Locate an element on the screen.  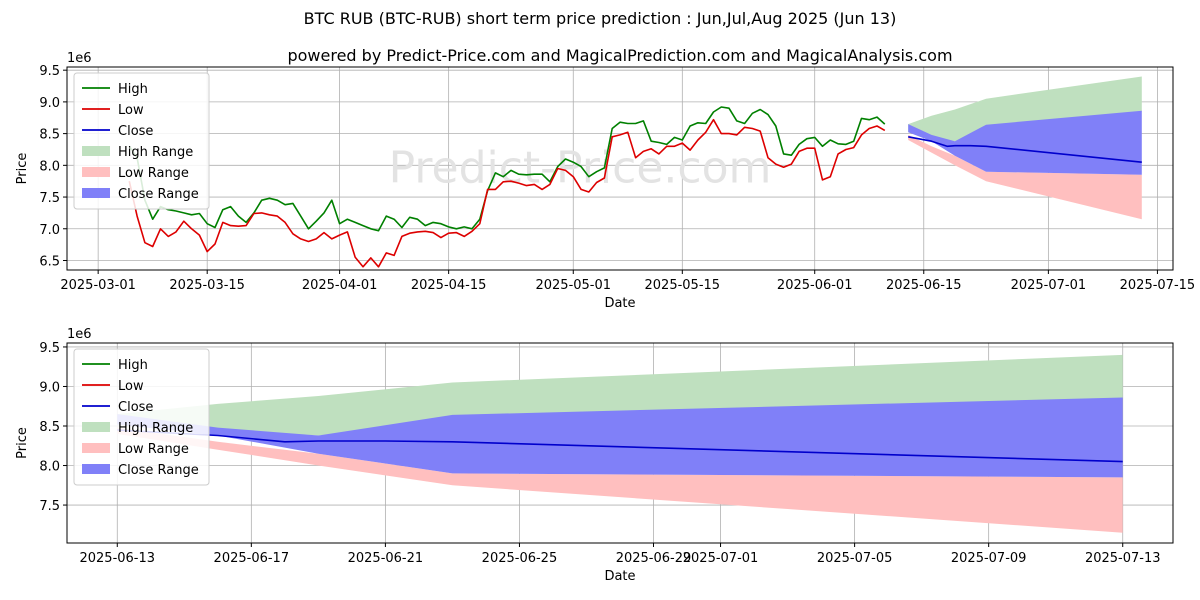
y-tick-label: 7.0 is located at coordinates (49, 230).